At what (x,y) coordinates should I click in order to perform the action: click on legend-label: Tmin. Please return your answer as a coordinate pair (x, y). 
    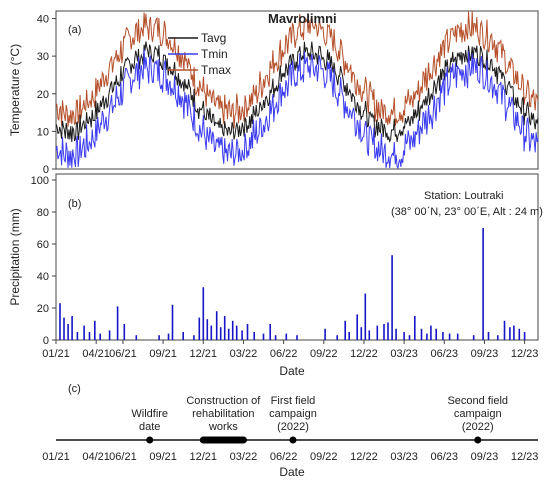
    Looking at the image, I should click on (214, 54).